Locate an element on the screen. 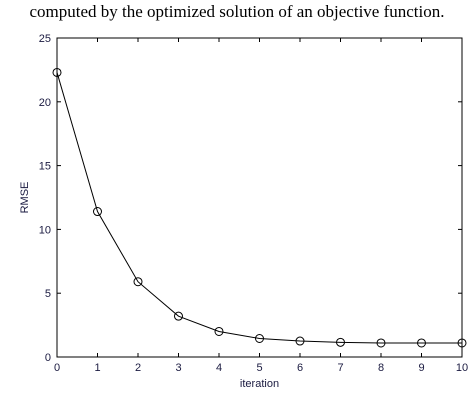  y-tick-label: 10 is located at coordinates (45, 230).